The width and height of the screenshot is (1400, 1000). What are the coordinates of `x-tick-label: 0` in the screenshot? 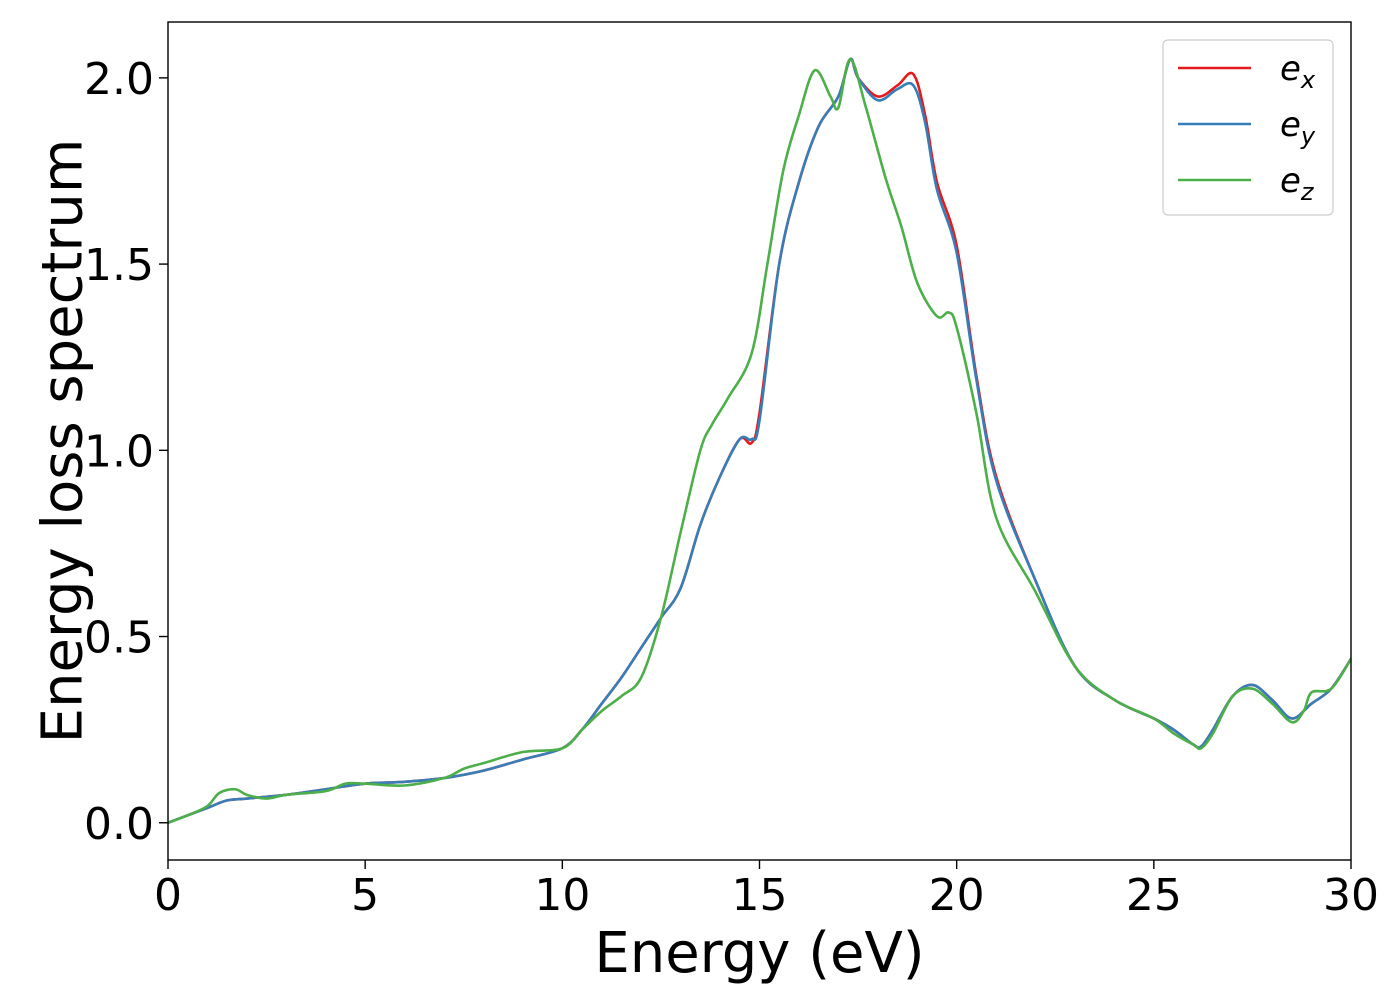 It's located at (168, 895).